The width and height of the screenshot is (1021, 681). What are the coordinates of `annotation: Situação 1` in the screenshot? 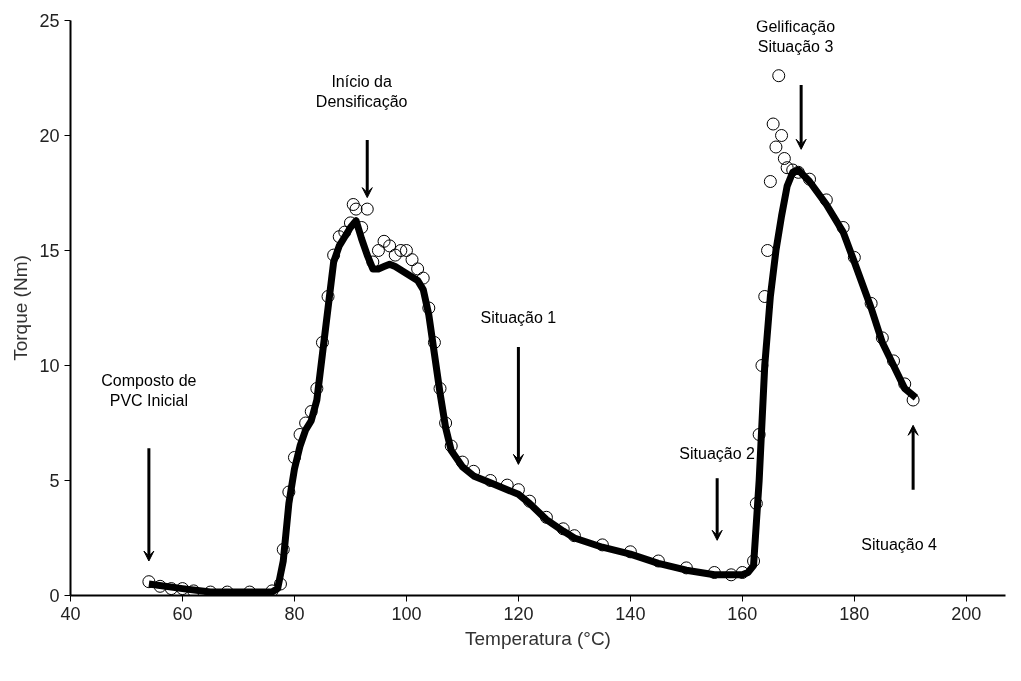 It's located at (518, 318).